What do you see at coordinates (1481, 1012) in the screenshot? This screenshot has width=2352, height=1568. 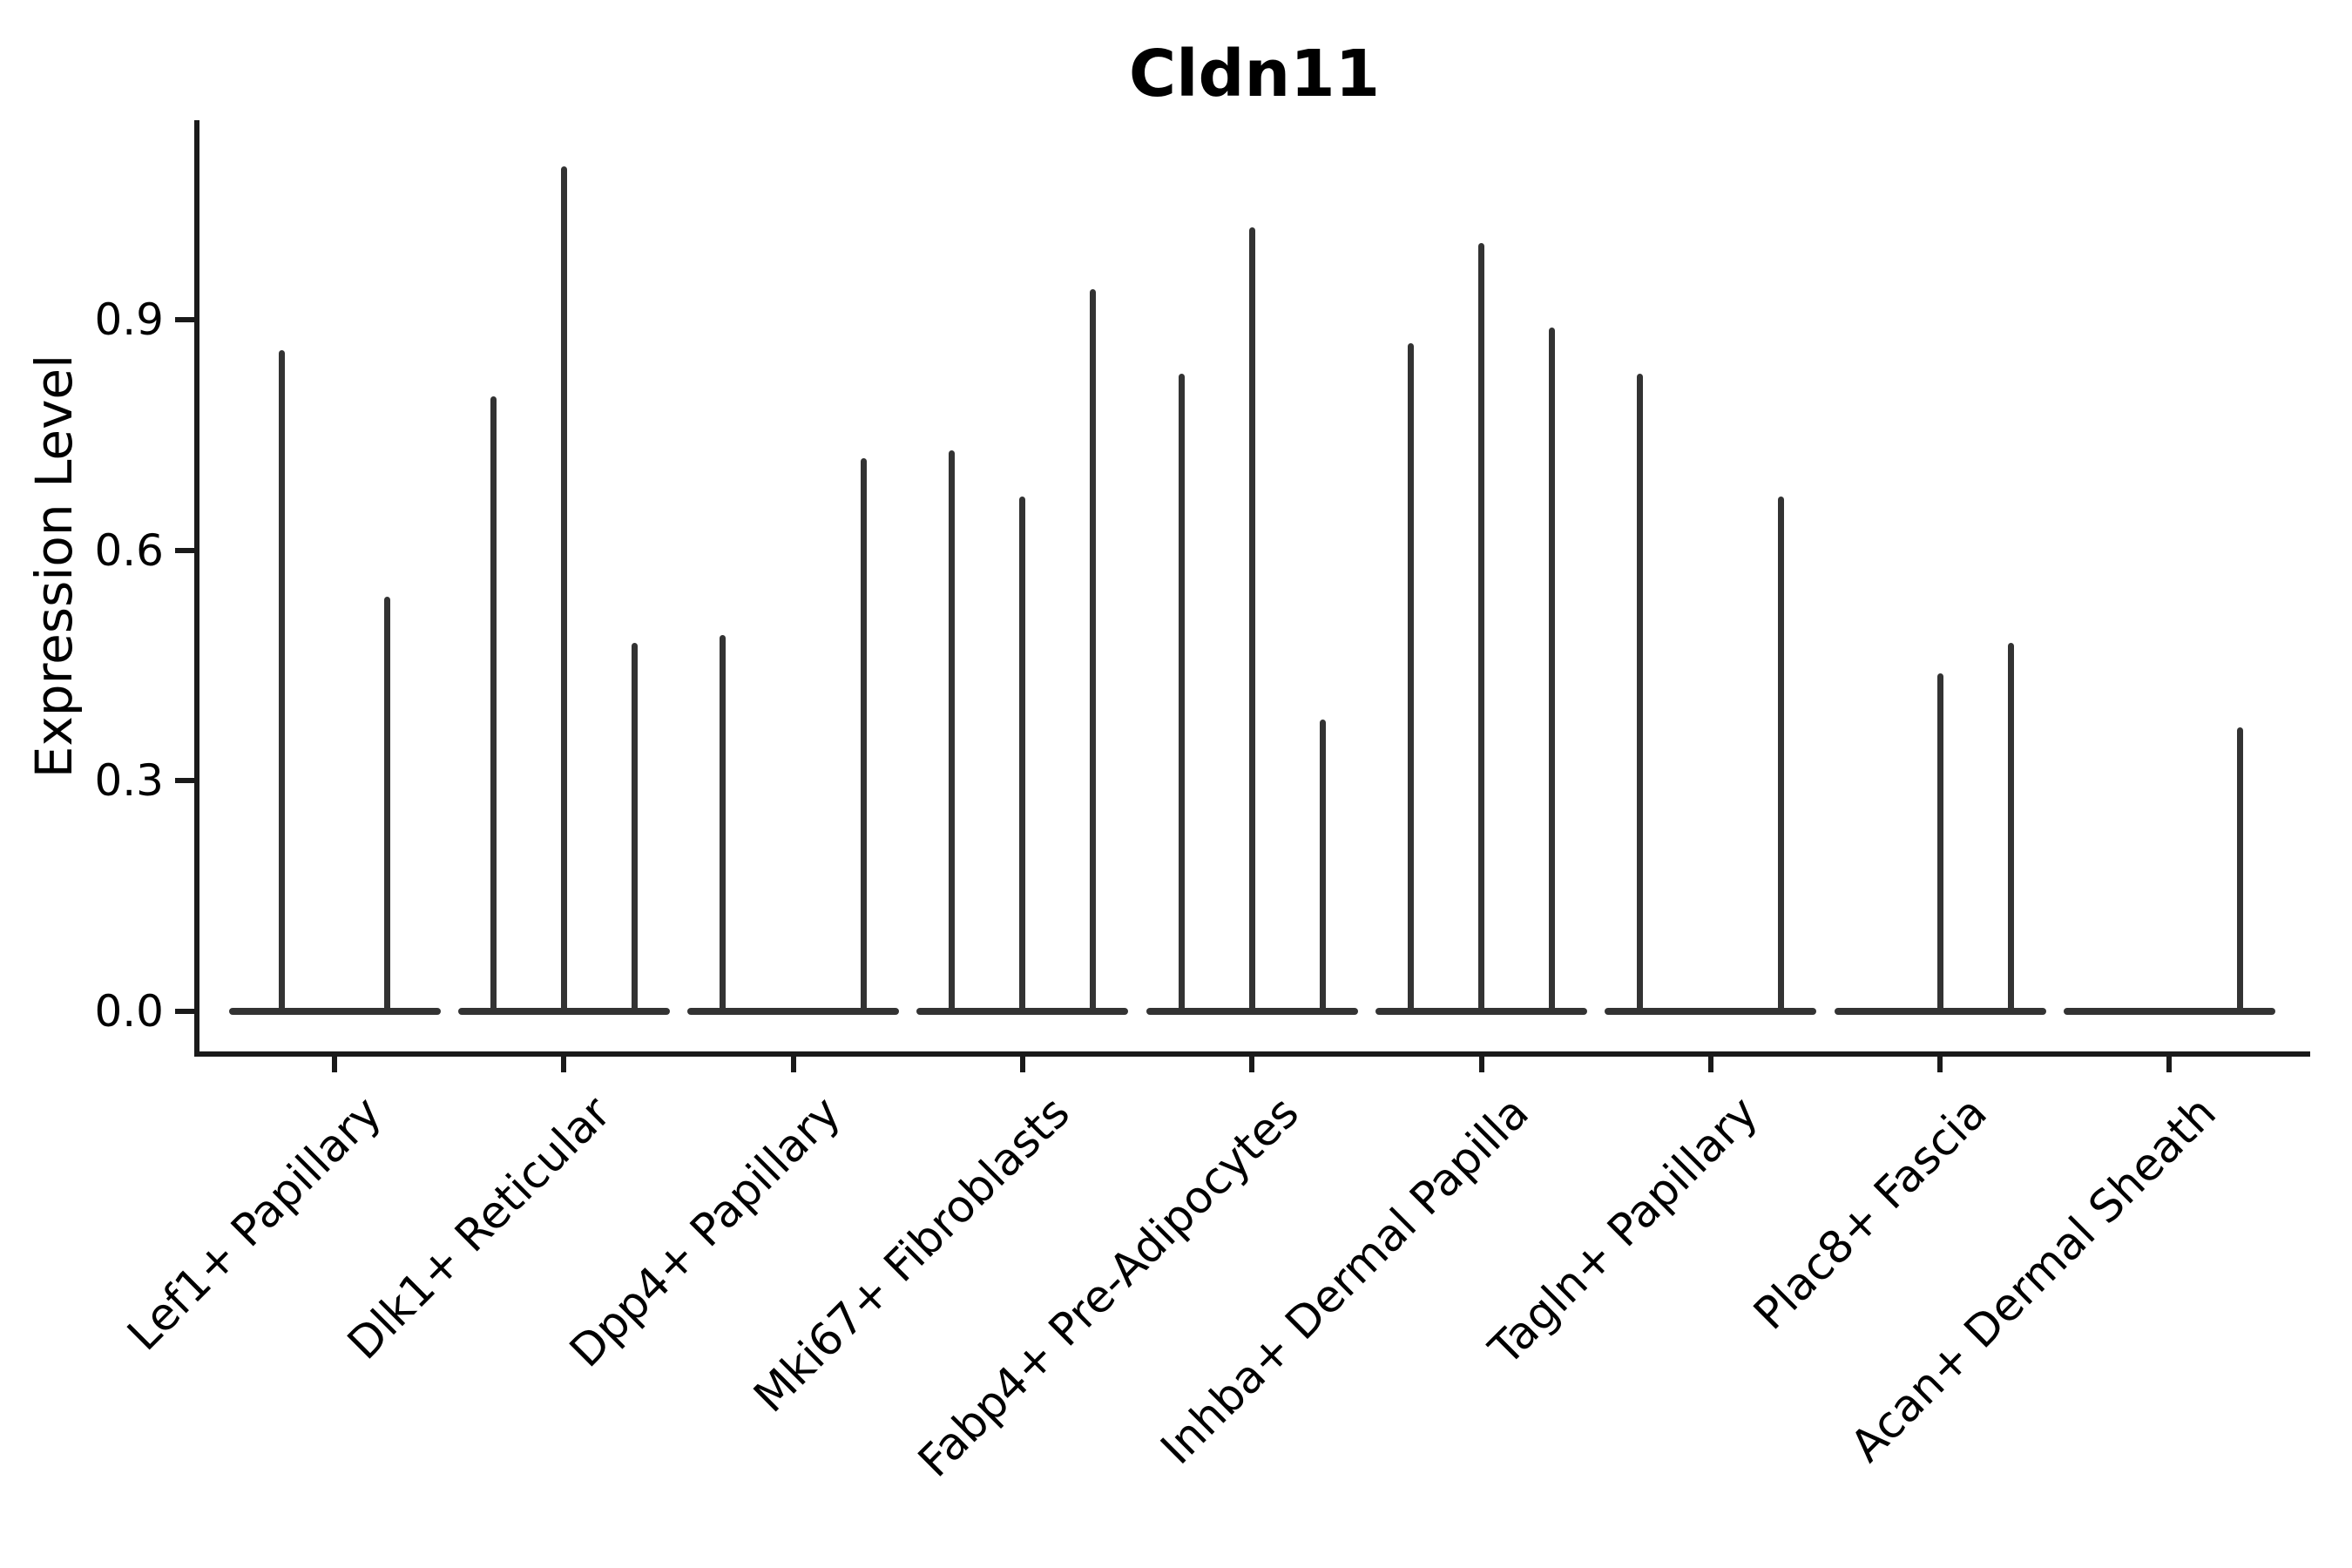 I see `violin-base-inhba-dermal-papilla` at bounding box center [1481, 1012].